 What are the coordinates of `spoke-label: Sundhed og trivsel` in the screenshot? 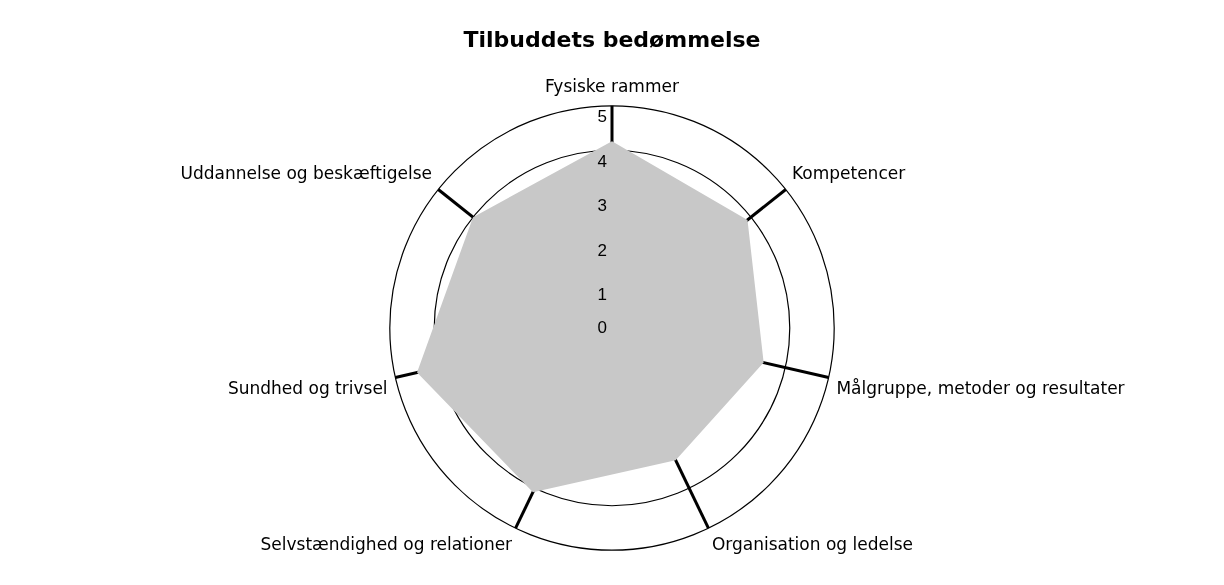 It's located at (307, 387).